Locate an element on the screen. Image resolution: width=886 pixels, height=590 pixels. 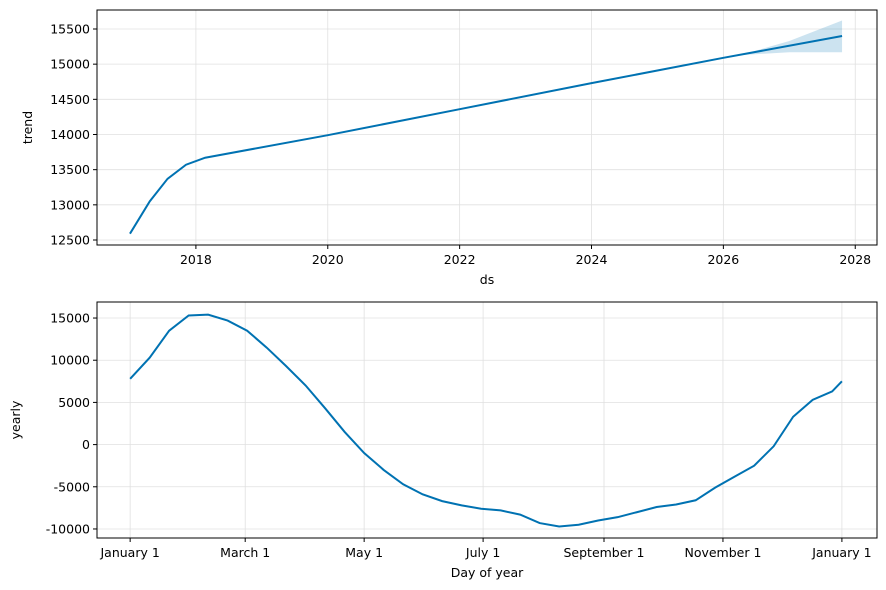
y-tick-label: 10000 is located at coordinates (70, 360).